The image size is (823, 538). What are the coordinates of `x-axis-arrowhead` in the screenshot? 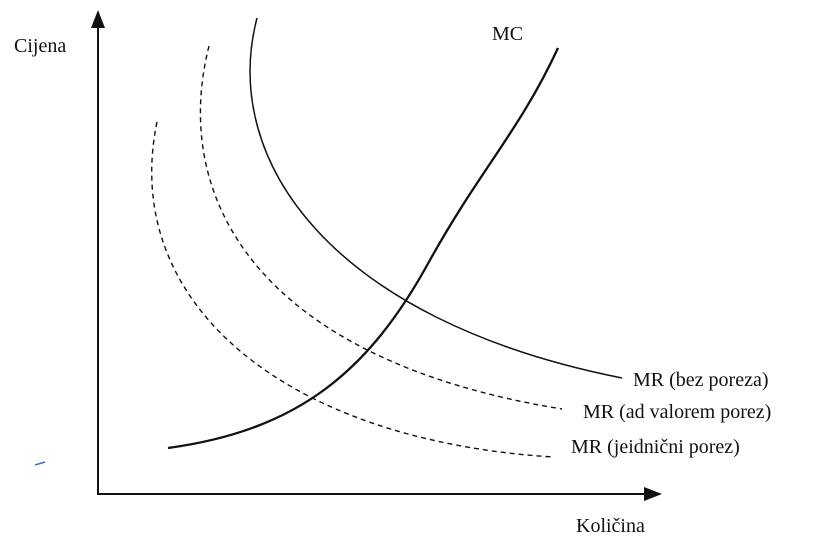 It's located at (653, 494).